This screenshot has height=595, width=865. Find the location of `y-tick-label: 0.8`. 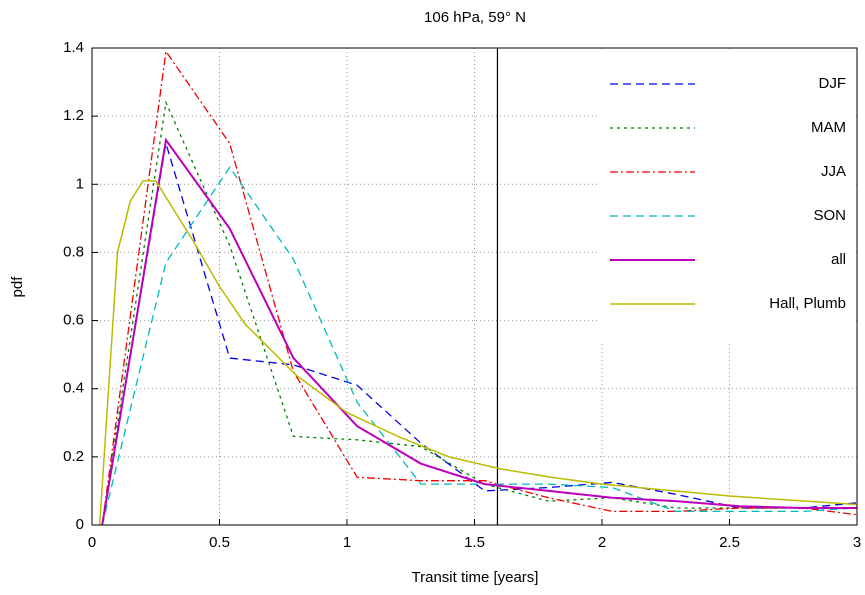

y-tick-label: 0.8 is located at coordinates (73, 251).